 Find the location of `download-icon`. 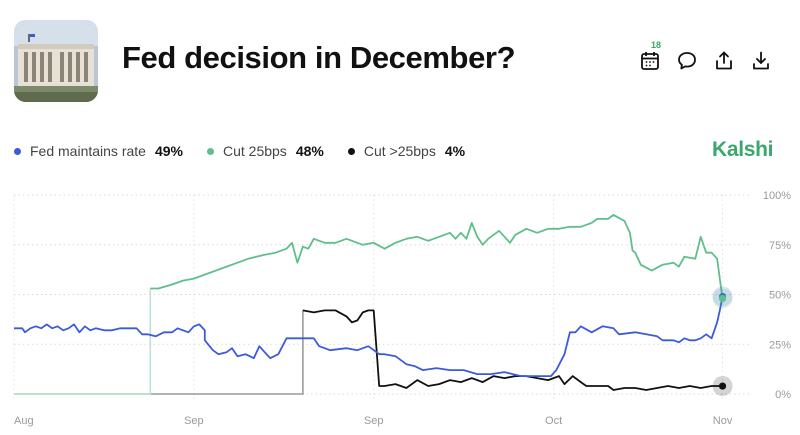

download-icon is located at coordinates (761, 60).